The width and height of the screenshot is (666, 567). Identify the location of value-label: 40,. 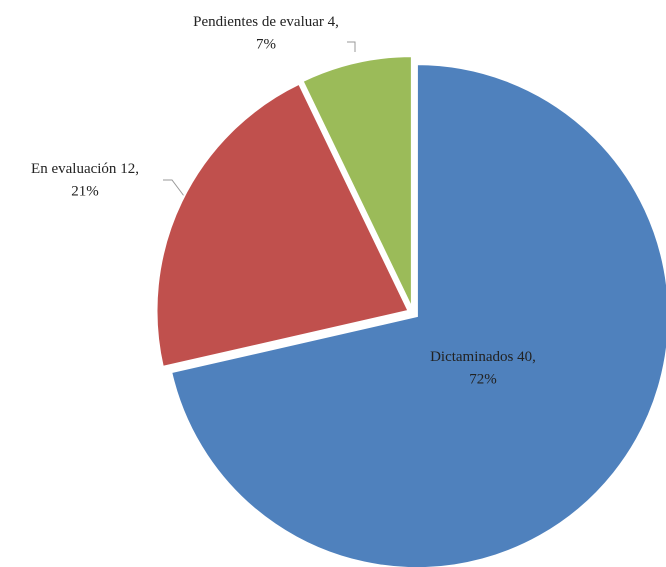
(526, 357).